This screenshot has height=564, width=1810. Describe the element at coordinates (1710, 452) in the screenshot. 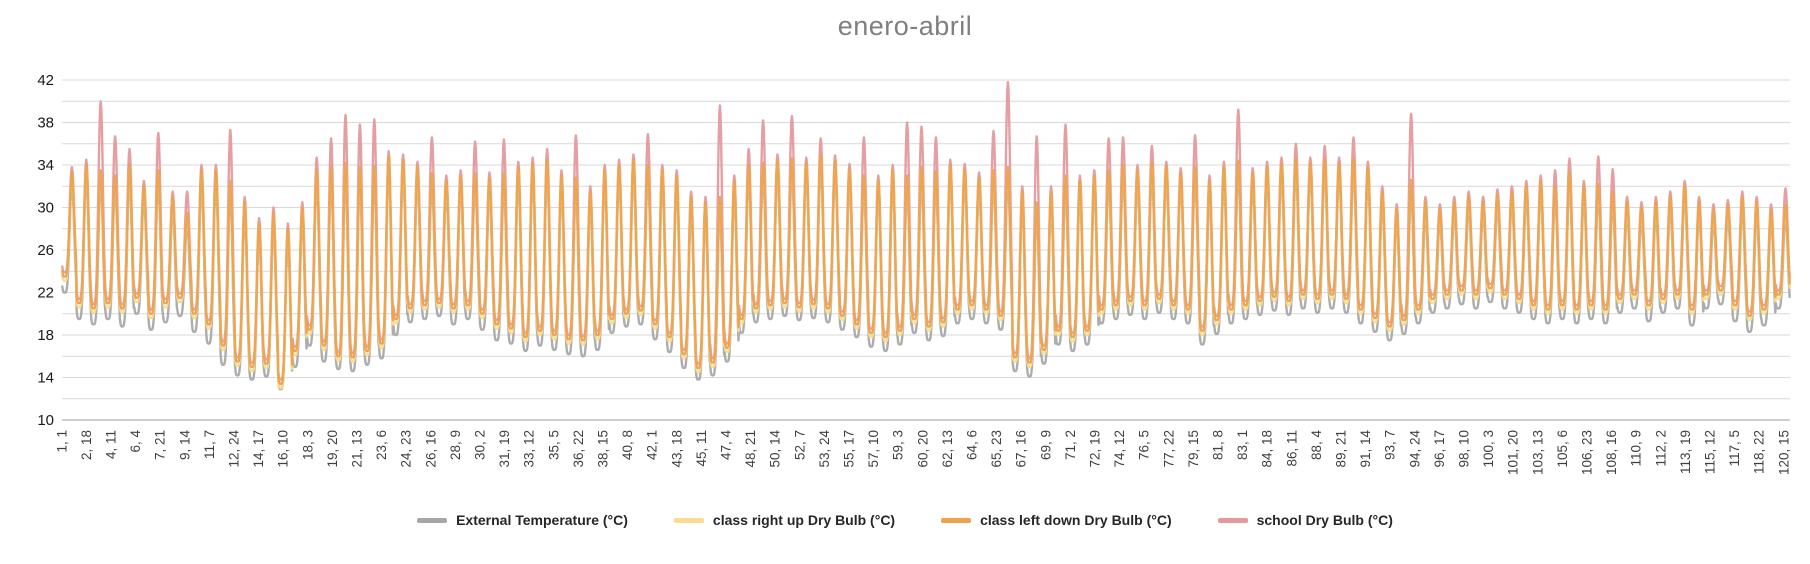

I see `svg-text: 115, 12` at that location.